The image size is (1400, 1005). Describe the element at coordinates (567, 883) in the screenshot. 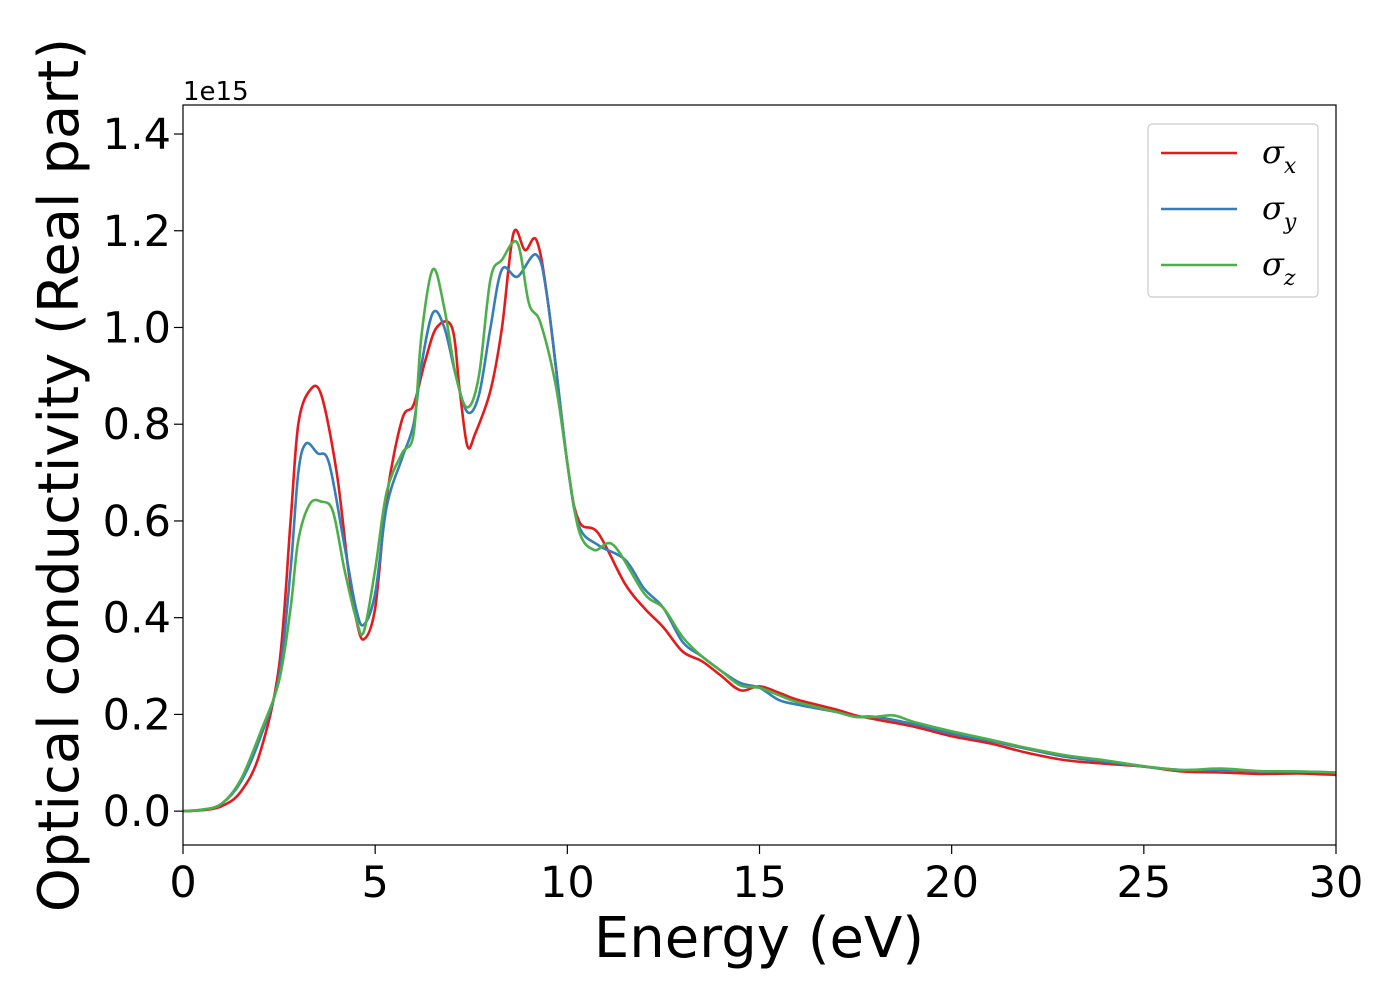

I see `x-tick-label: 10` at that location.